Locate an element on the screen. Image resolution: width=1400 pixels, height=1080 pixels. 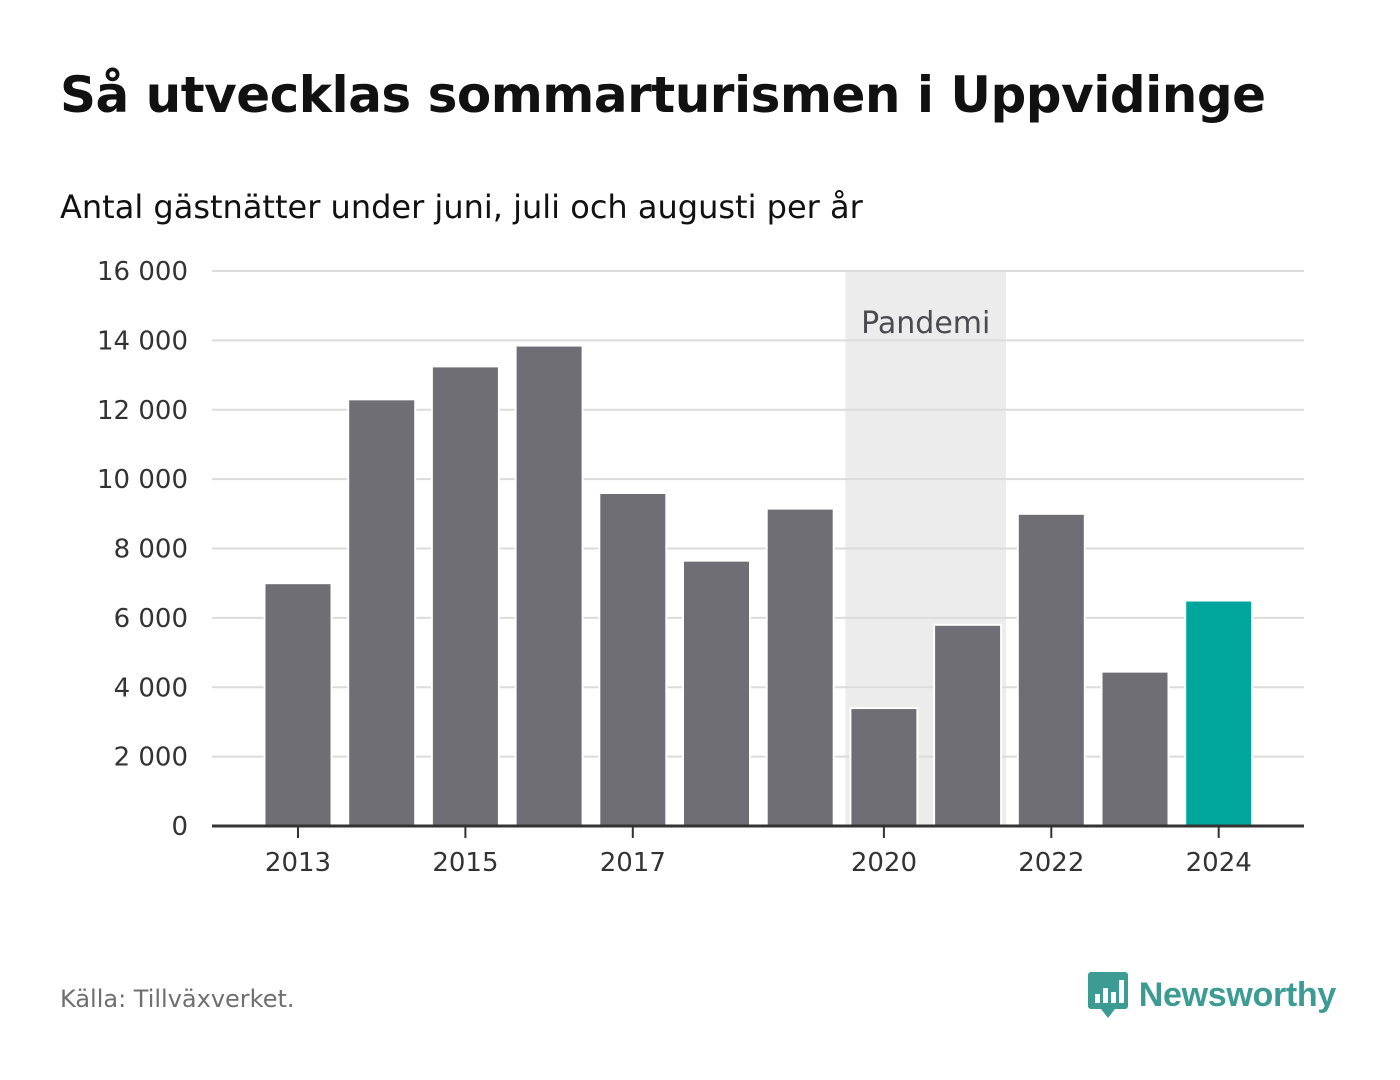
y-tick-label: 2 000 is located at coordinates (151, 758).